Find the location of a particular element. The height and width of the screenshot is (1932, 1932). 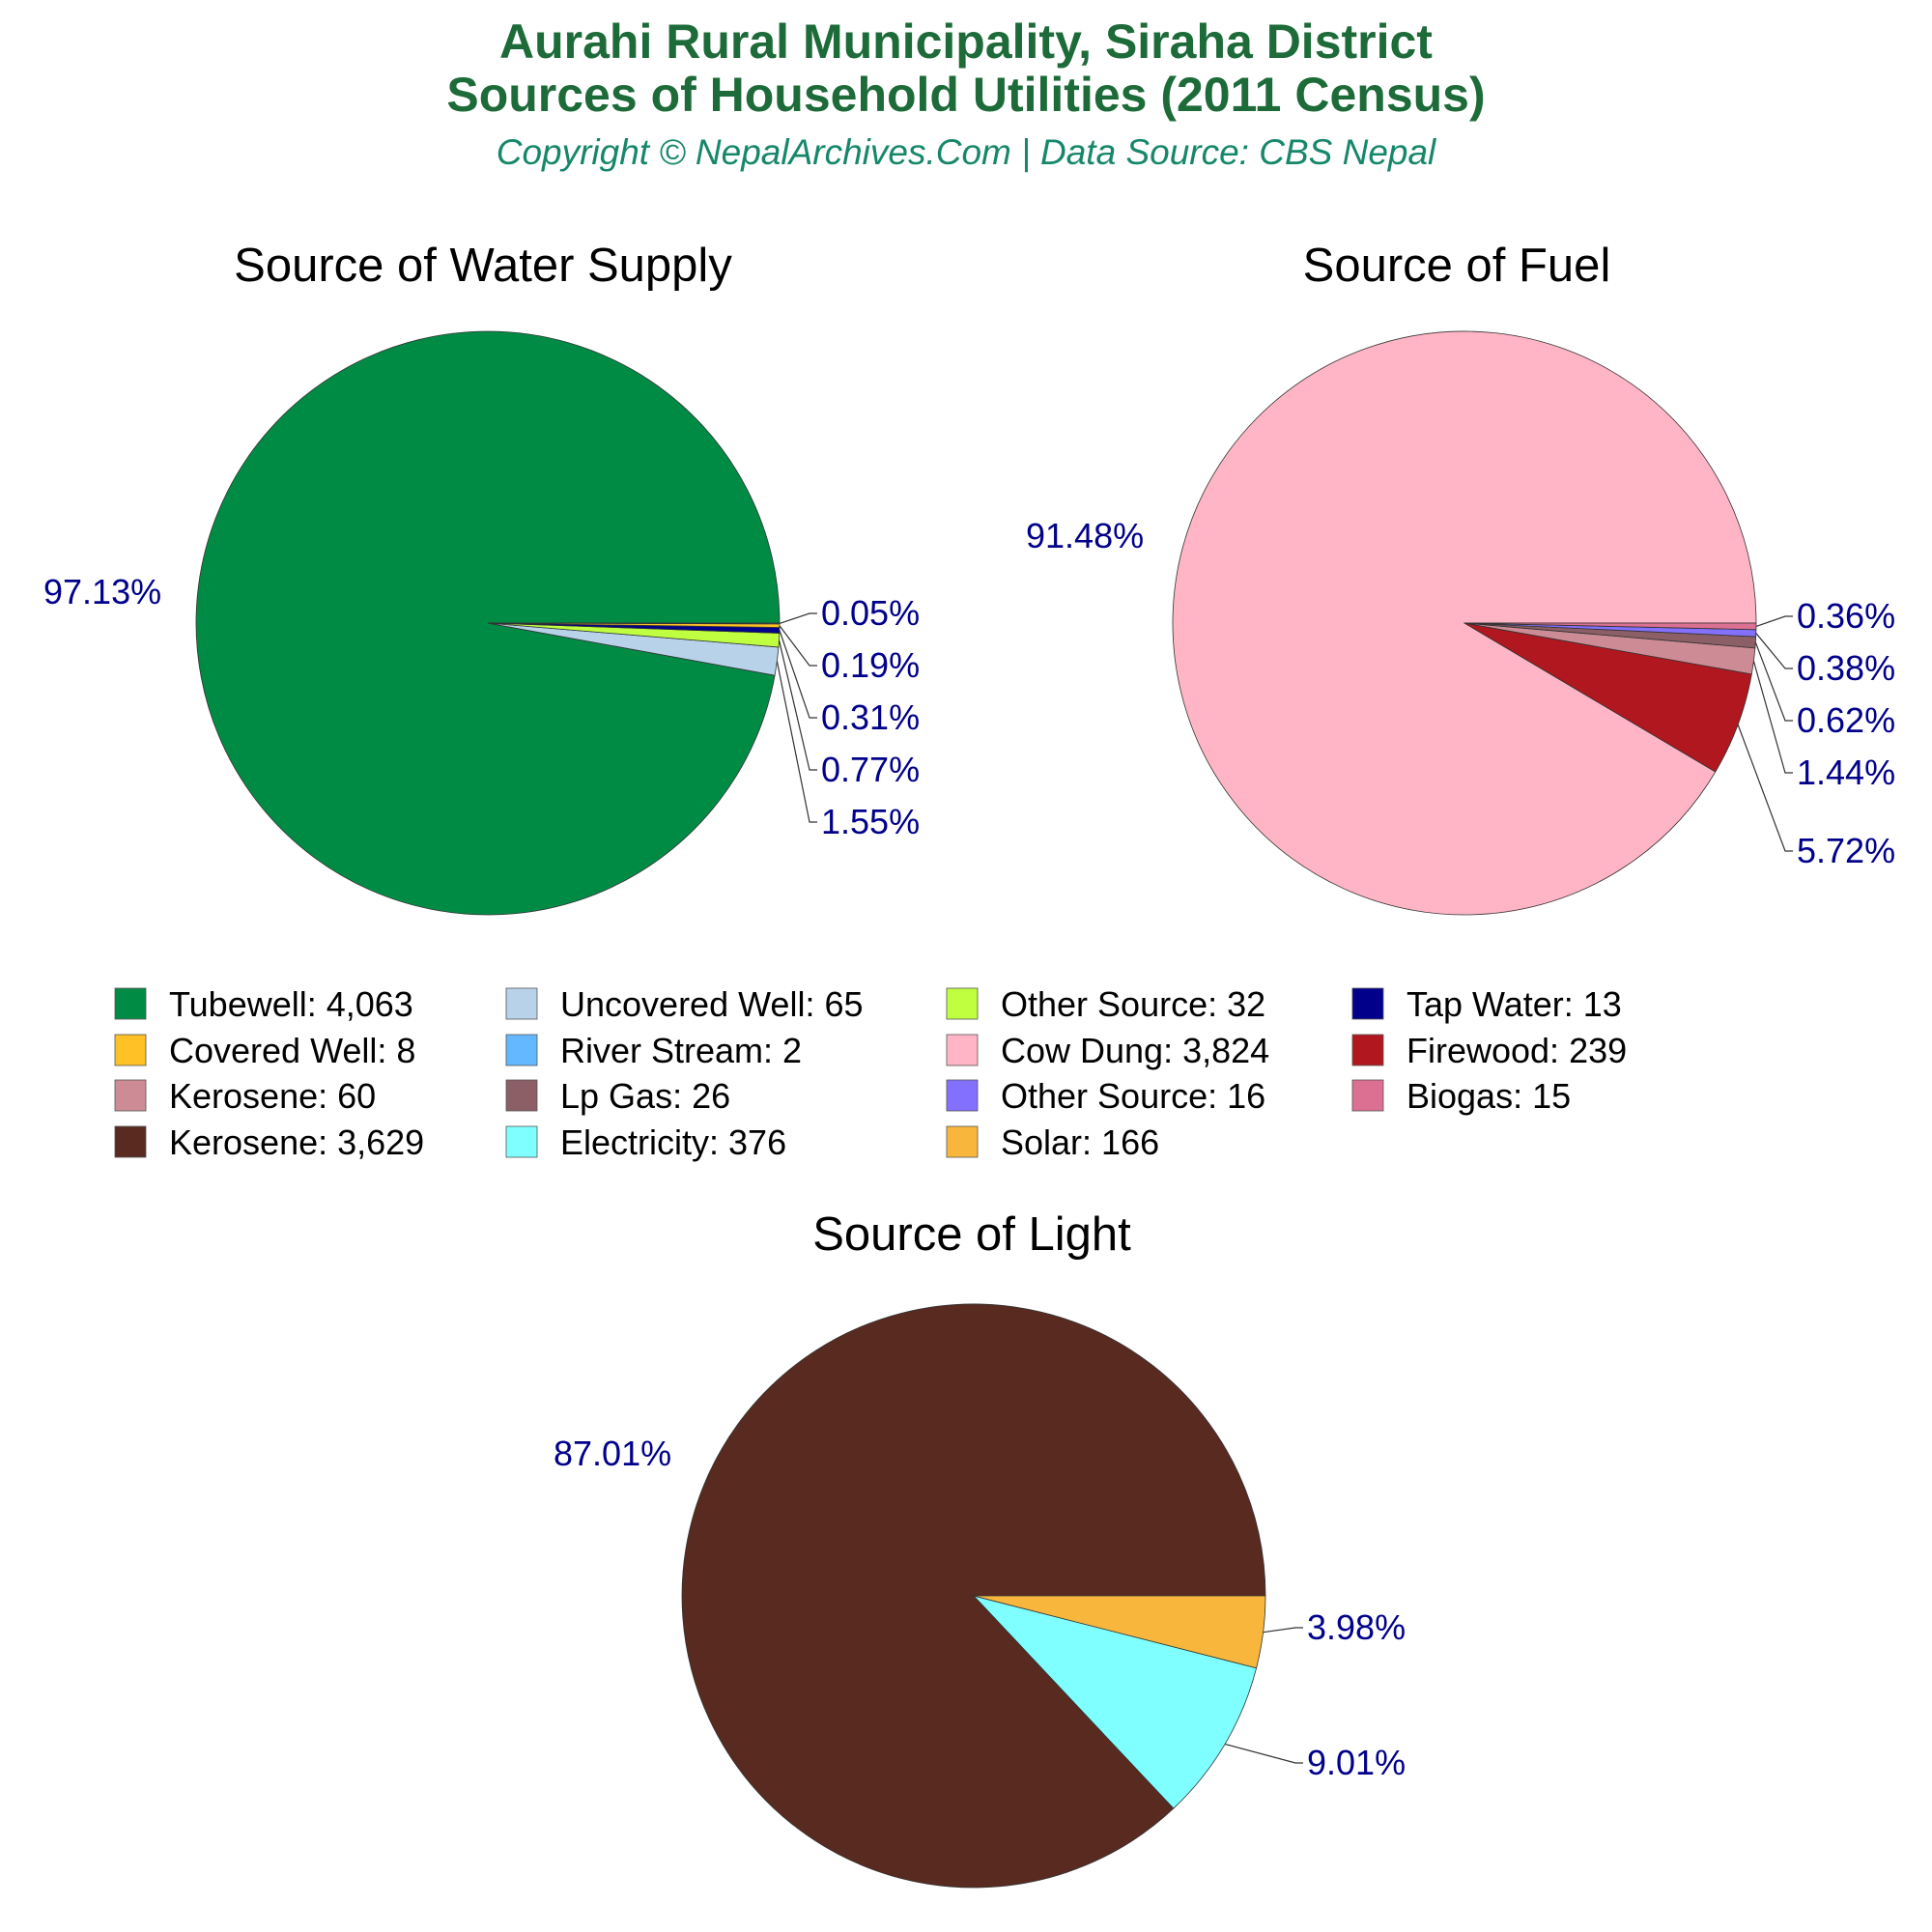

fuel-pie-title: Source of Fuel is located at coordinates (1457, 266).